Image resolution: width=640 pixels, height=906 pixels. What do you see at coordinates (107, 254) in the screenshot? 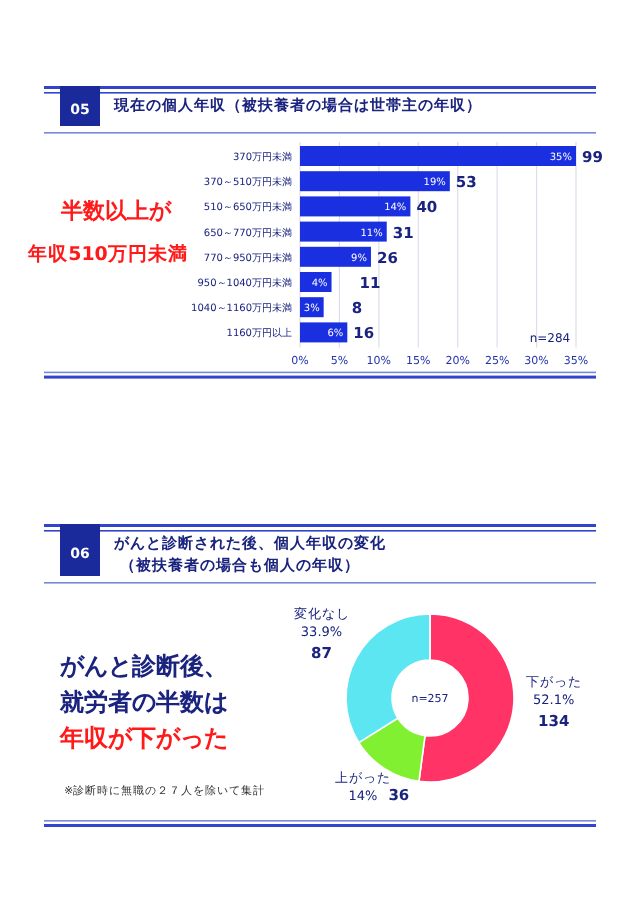
I see `text: 年収510万円未満` at bounding box center [107, 254].